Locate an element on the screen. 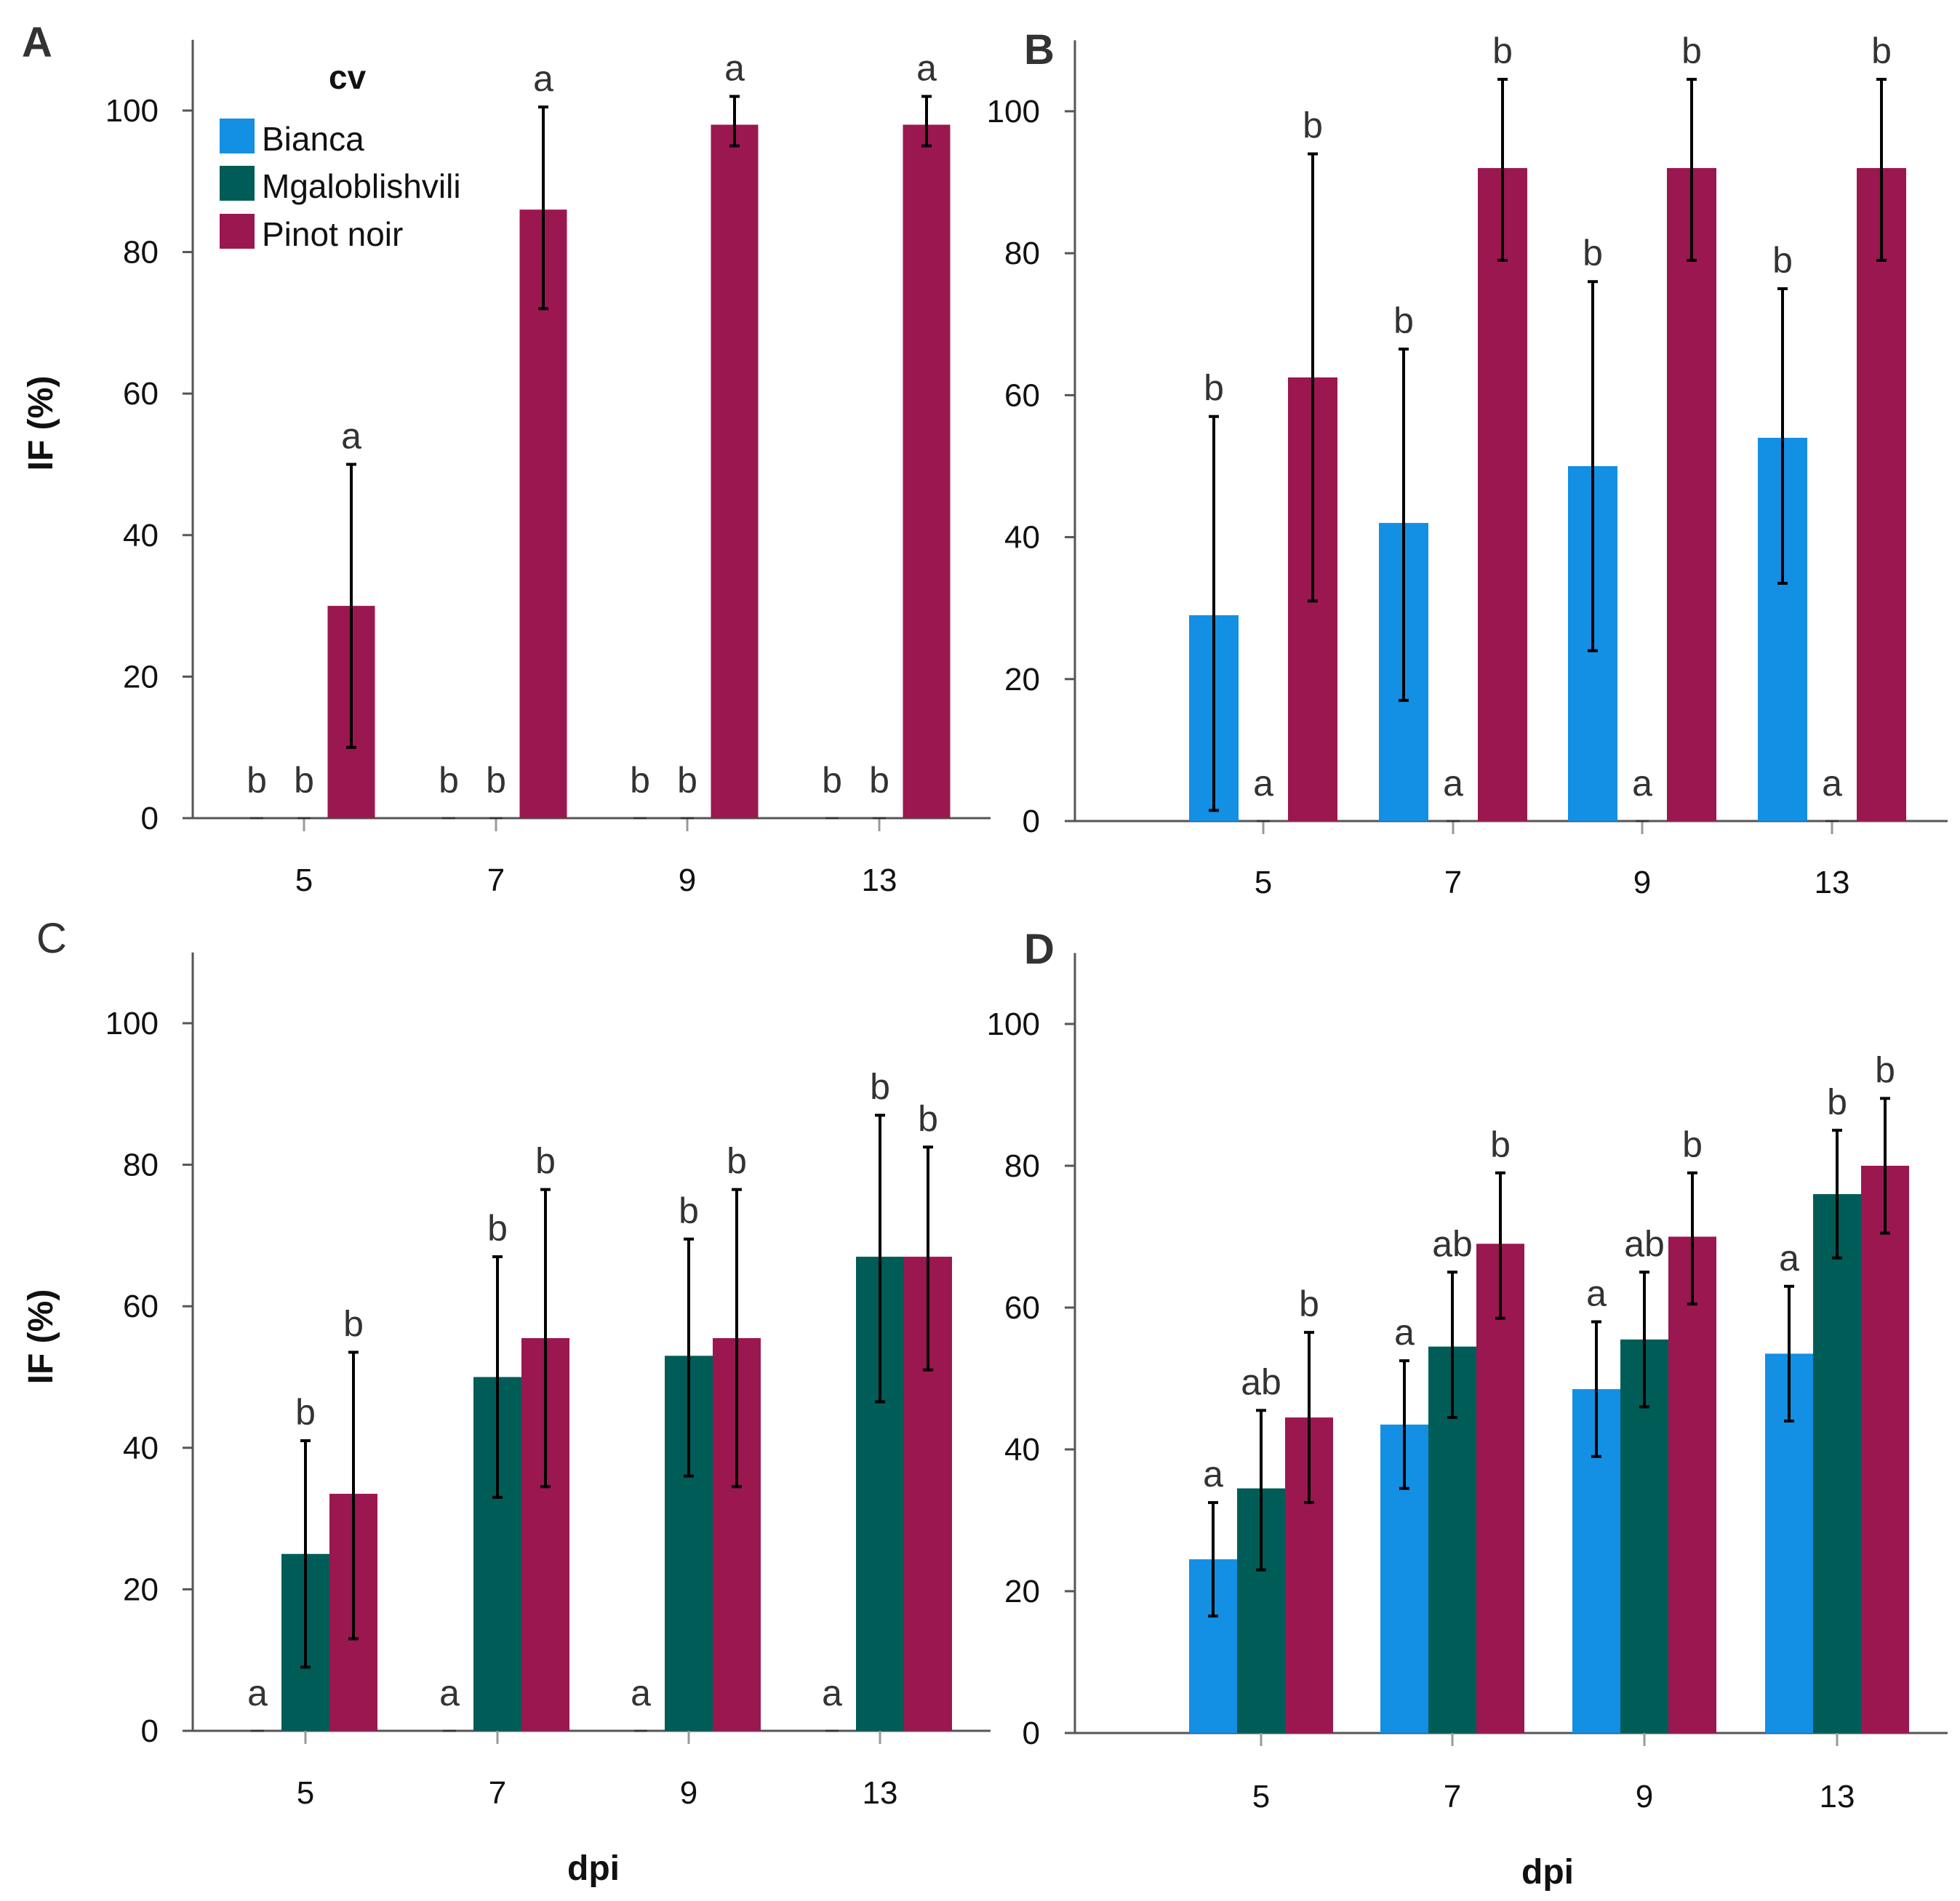  legend-label-pinot-noir: Pinot noir is located at coordinates (332, 234).